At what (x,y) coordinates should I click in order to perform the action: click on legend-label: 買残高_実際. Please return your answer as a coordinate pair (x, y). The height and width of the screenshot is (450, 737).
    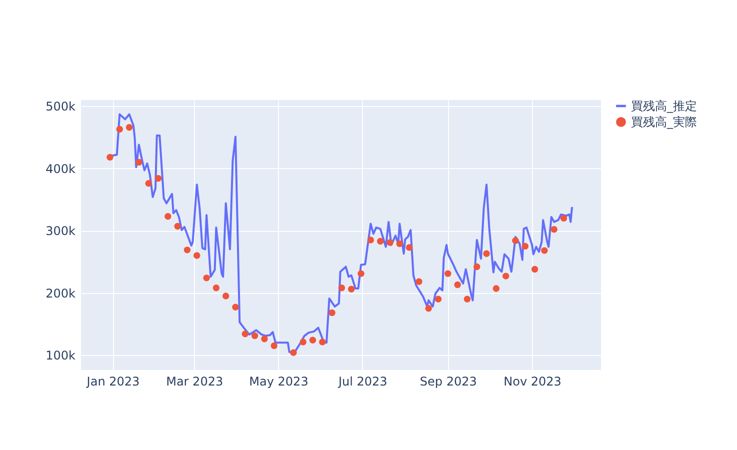
    Looking at the image, I should click on (664, 122).